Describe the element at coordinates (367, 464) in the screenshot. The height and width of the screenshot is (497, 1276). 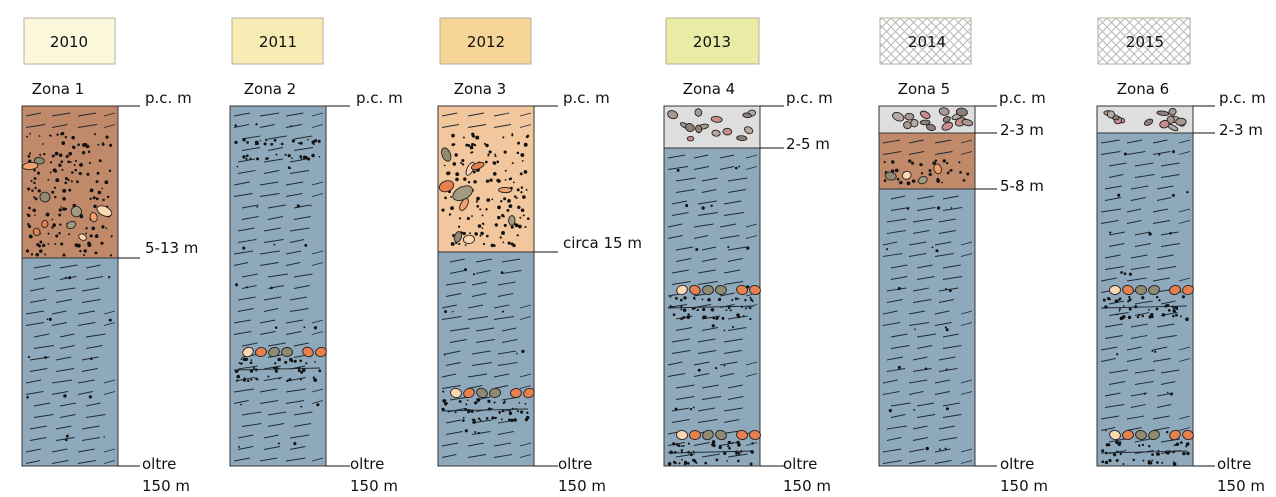
I see `bottom-label-2a: oltre` at that location.